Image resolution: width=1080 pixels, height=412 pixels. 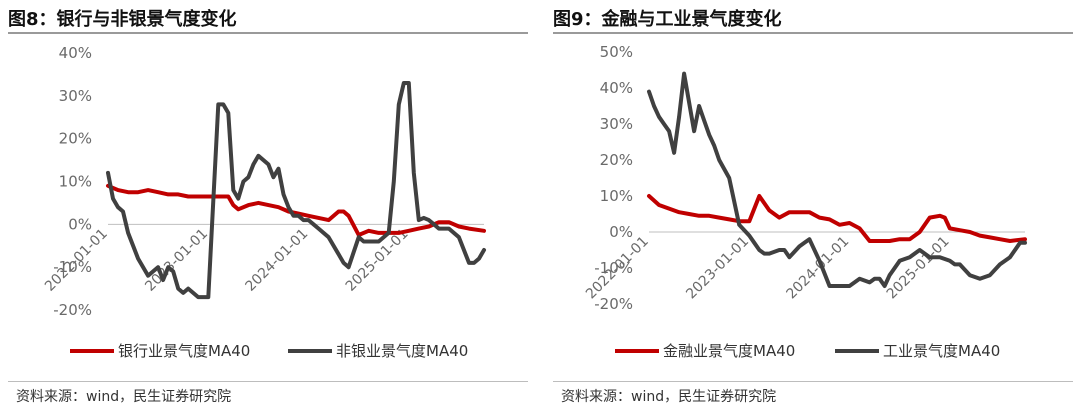 I want to click on legend-label: 非银业景气度MA40, so click(x=402, y=351).